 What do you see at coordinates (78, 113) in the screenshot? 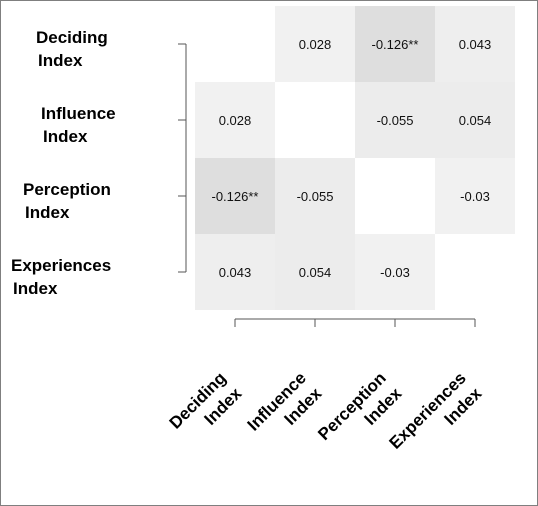
I see `row-label-line1: Influence` at bounding box center [78, 113].